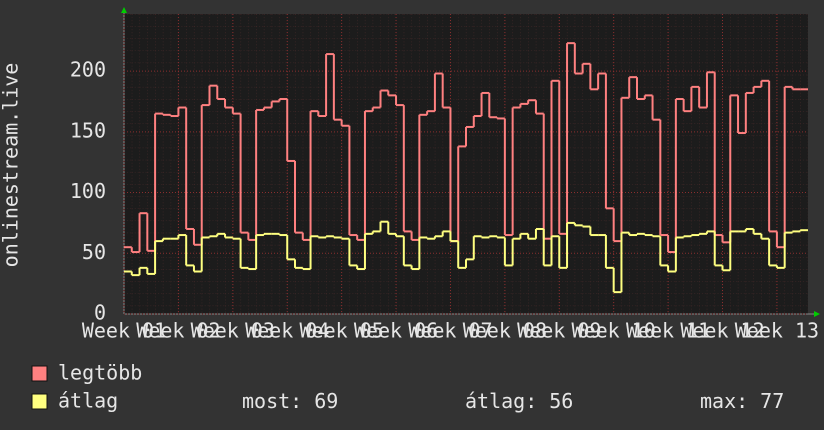  I want to click on y-tick-label: 0, so click(100, 313).